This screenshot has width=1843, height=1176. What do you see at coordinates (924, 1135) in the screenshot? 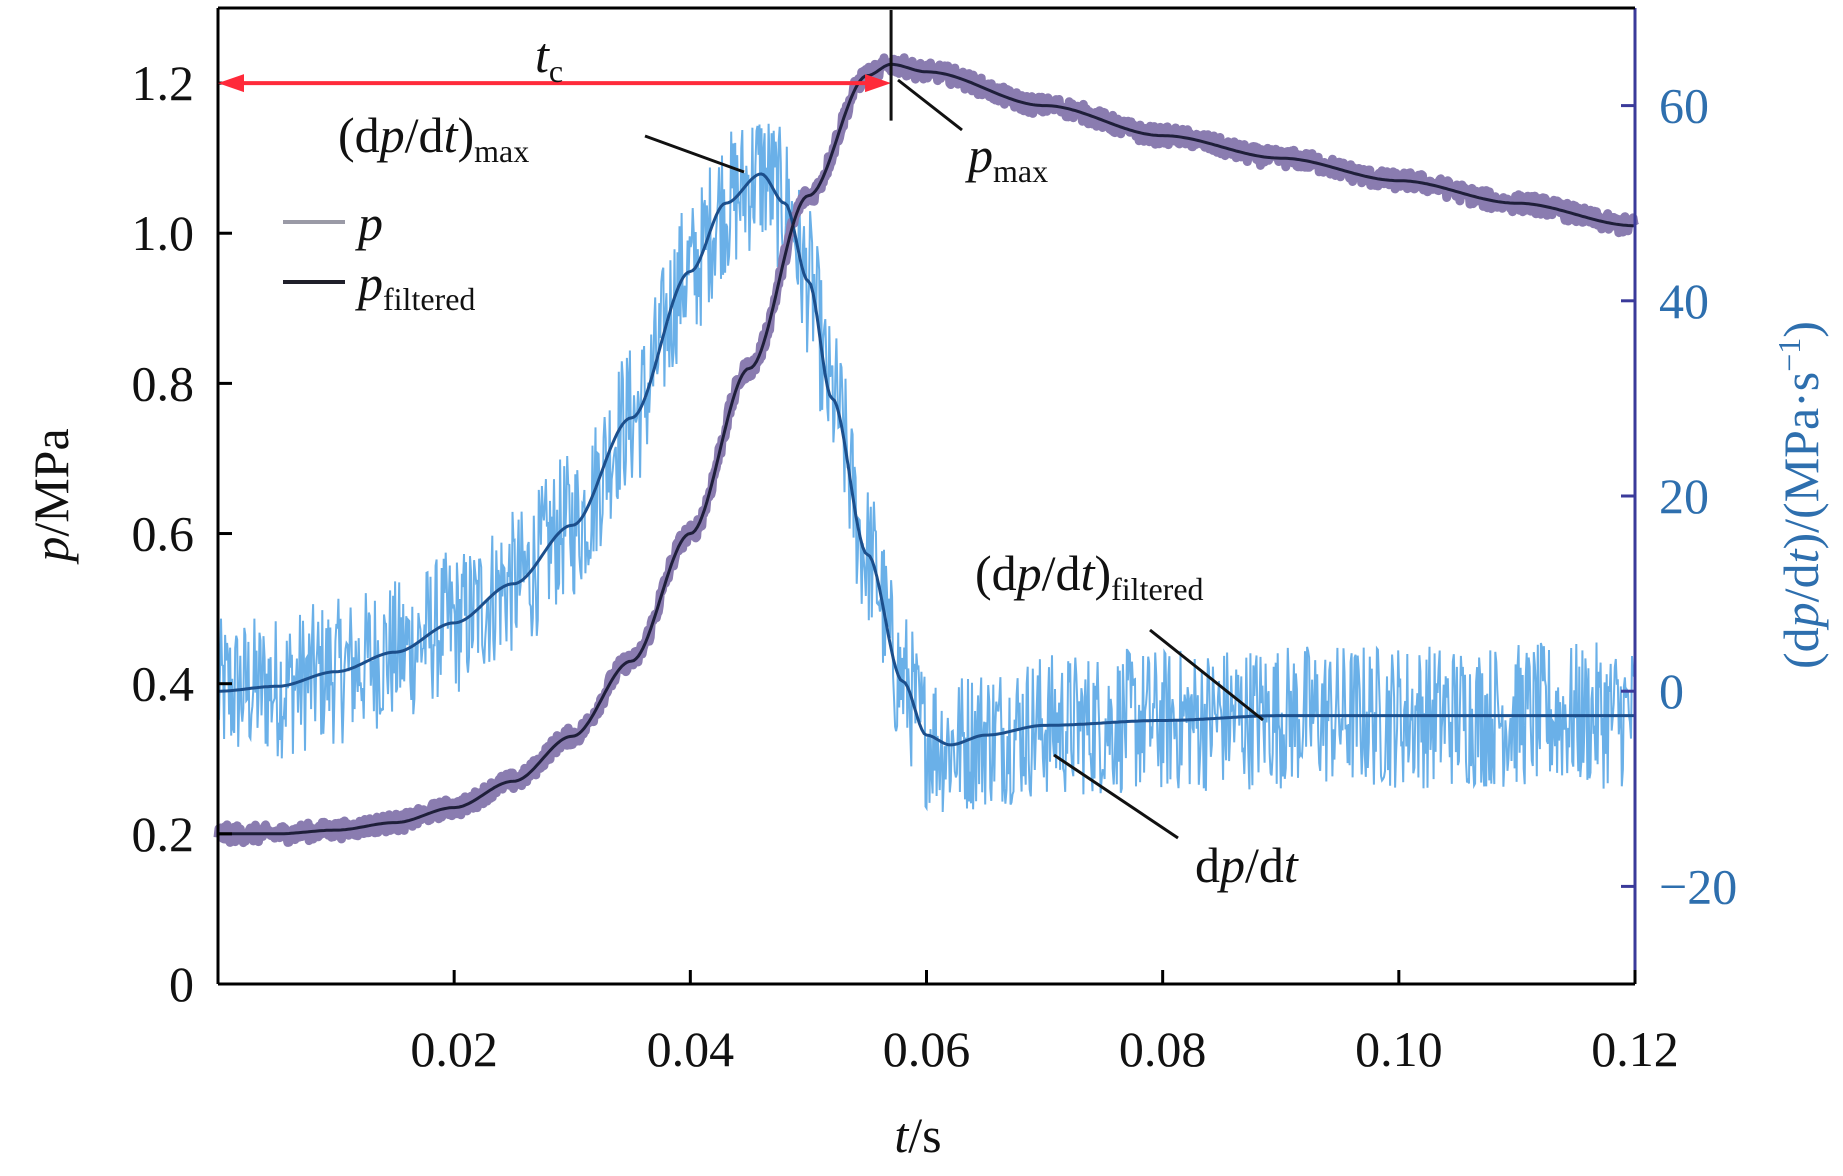
I see `x-axis-unit: /s` at bounding box center [924, 1135].